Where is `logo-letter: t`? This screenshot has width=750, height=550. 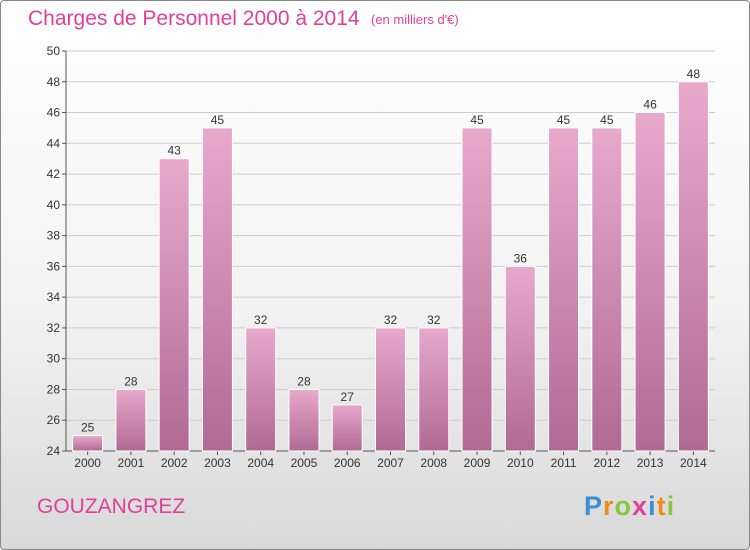
logo-letter: t is located at coordinates (661, 506).